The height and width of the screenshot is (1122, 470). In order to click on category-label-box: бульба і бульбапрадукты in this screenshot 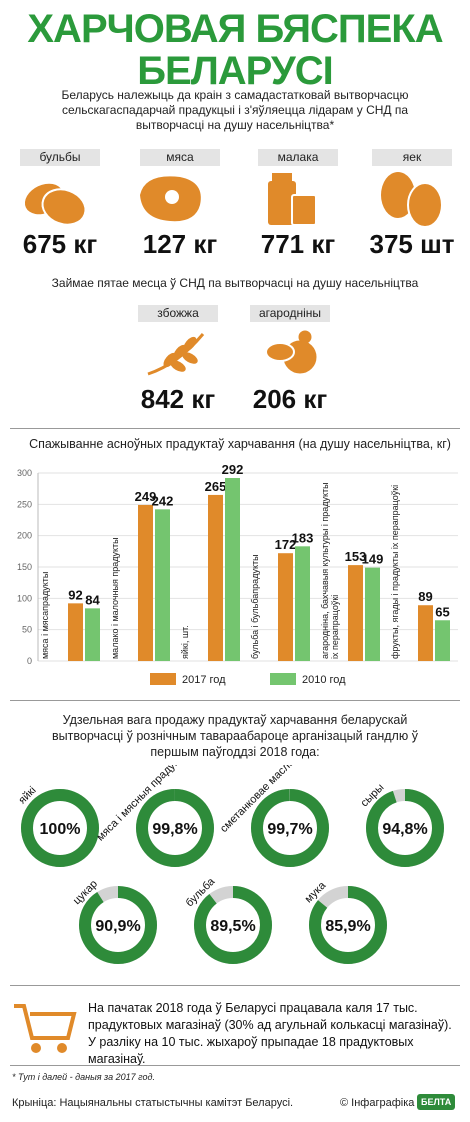, I will do `click(255, 606)`.